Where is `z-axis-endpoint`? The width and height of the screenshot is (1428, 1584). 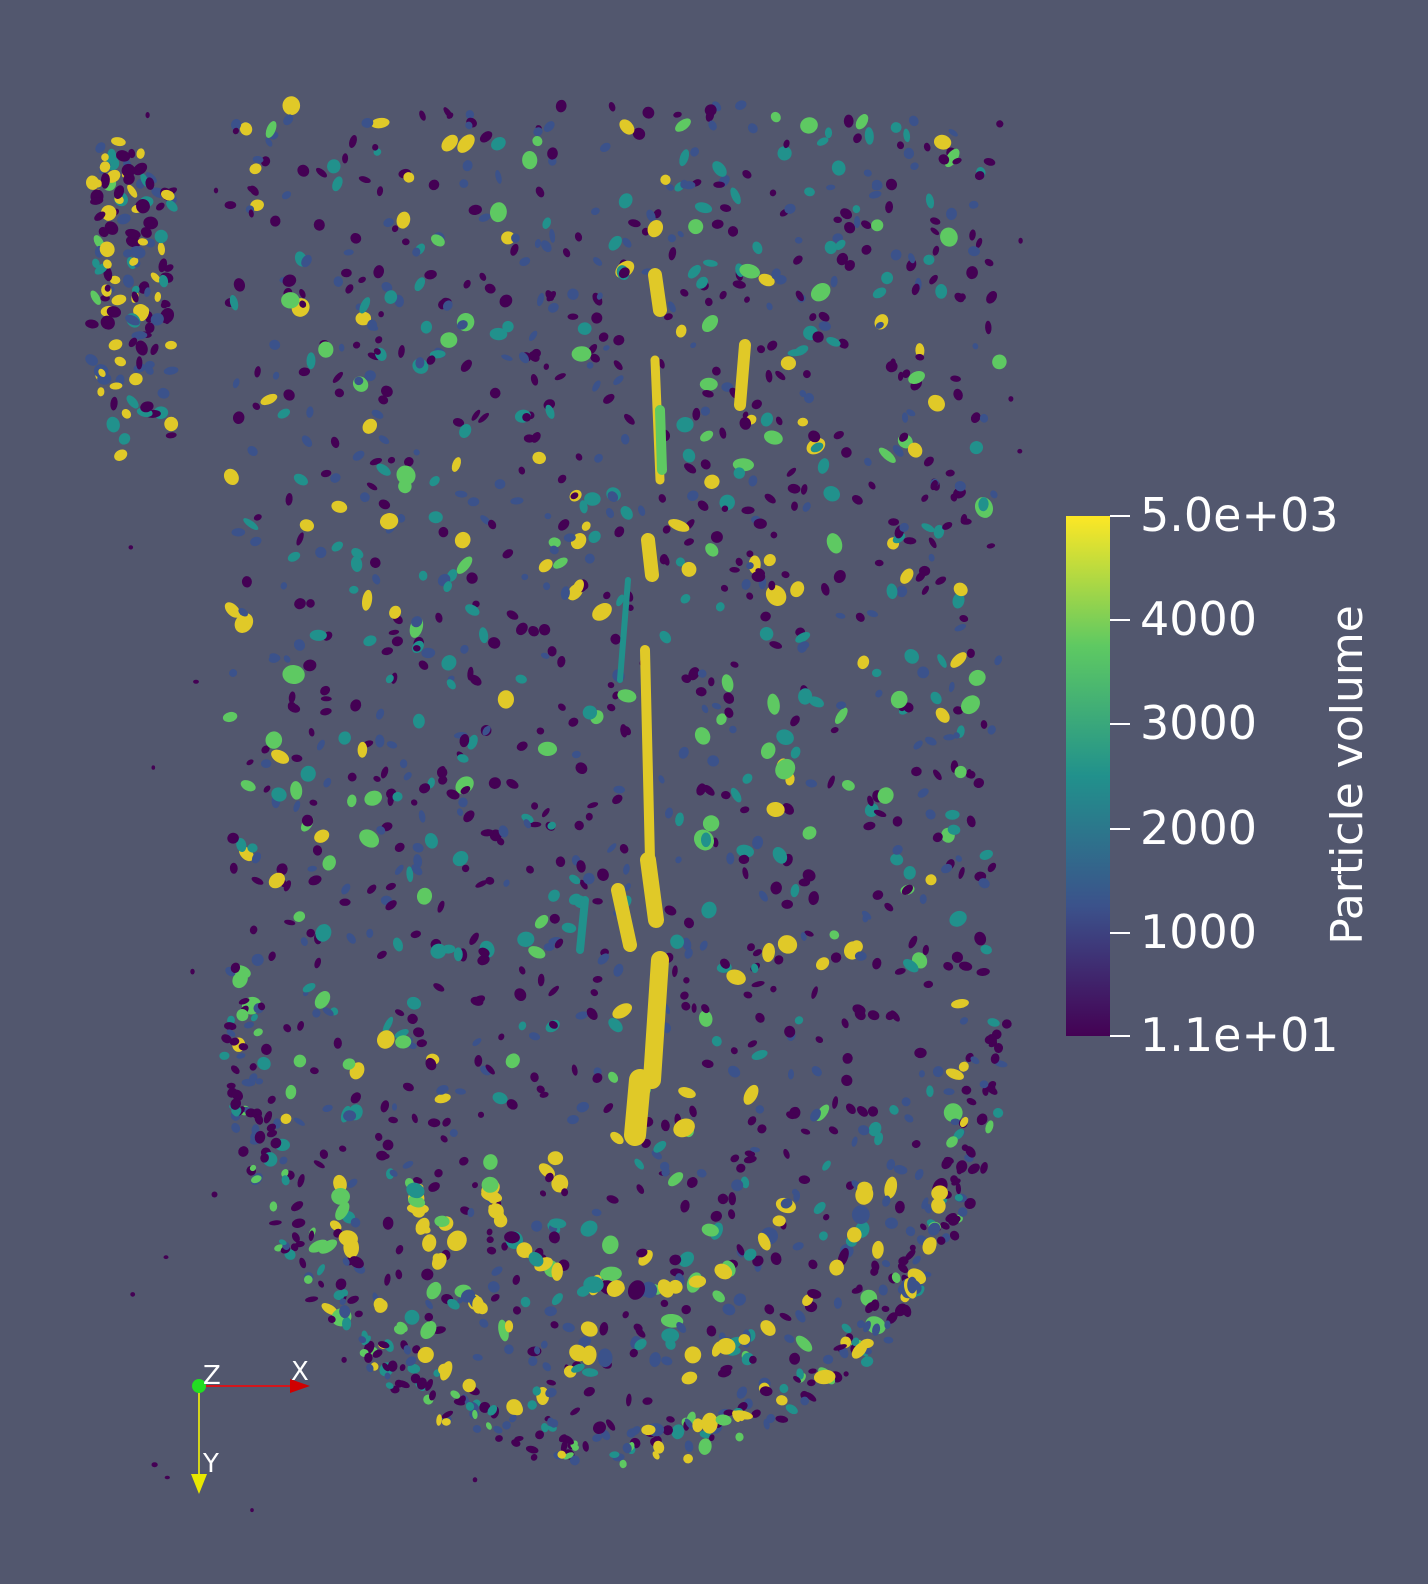 z-axis-endpoint is located at coordinates (199, 1386).